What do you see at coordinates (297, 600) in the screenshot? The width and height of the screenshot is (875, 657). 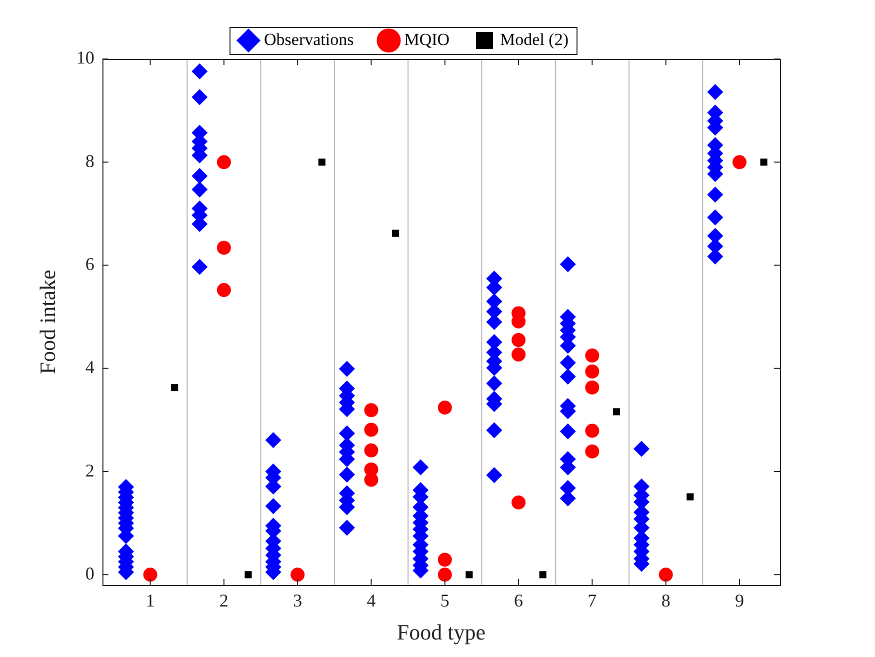 I see `x-tick-label: 3` at bounding box center [297, 600].